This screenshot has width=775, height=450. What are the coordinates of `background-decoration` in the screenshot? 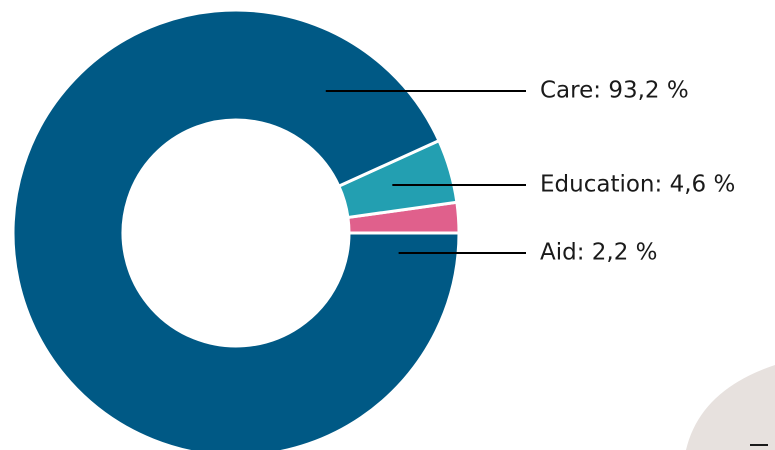 It's located at (730, 407).